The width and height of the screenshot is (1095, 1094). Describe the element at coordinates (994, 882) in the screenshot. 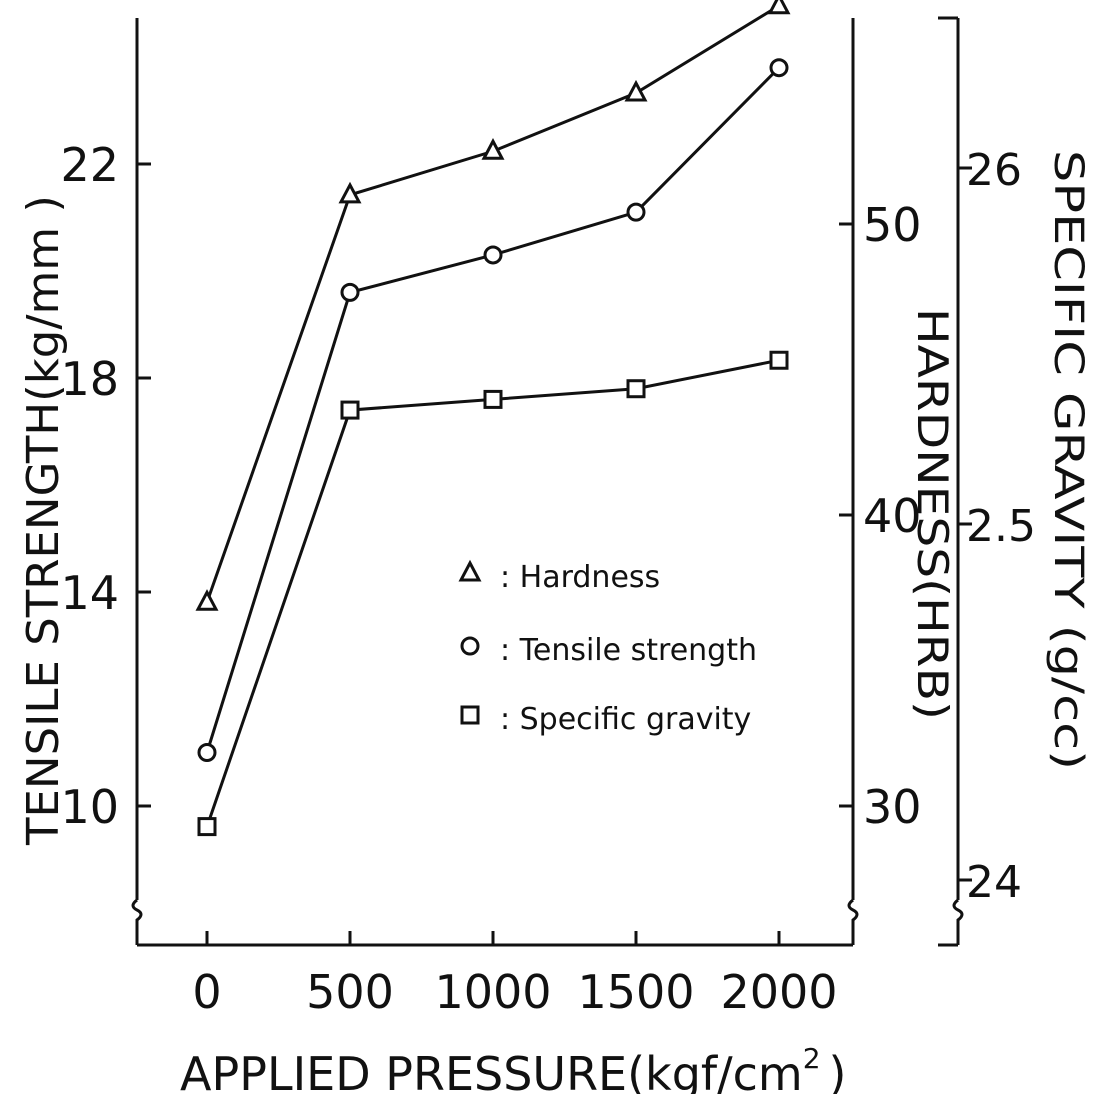

I see `gravity-tick-label: 24` at that location.